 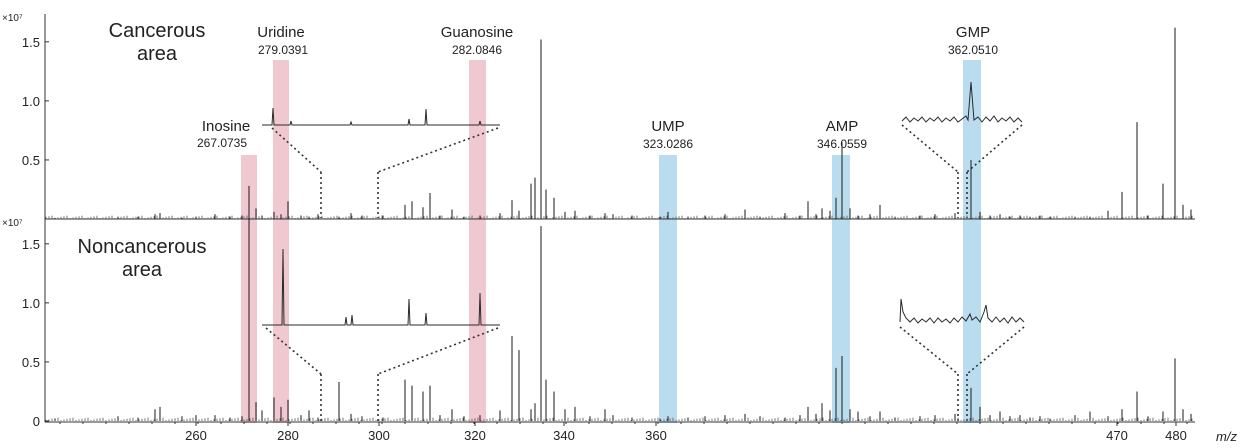 I want to click on x-tick-label: 360, so click(x=656, y=435).